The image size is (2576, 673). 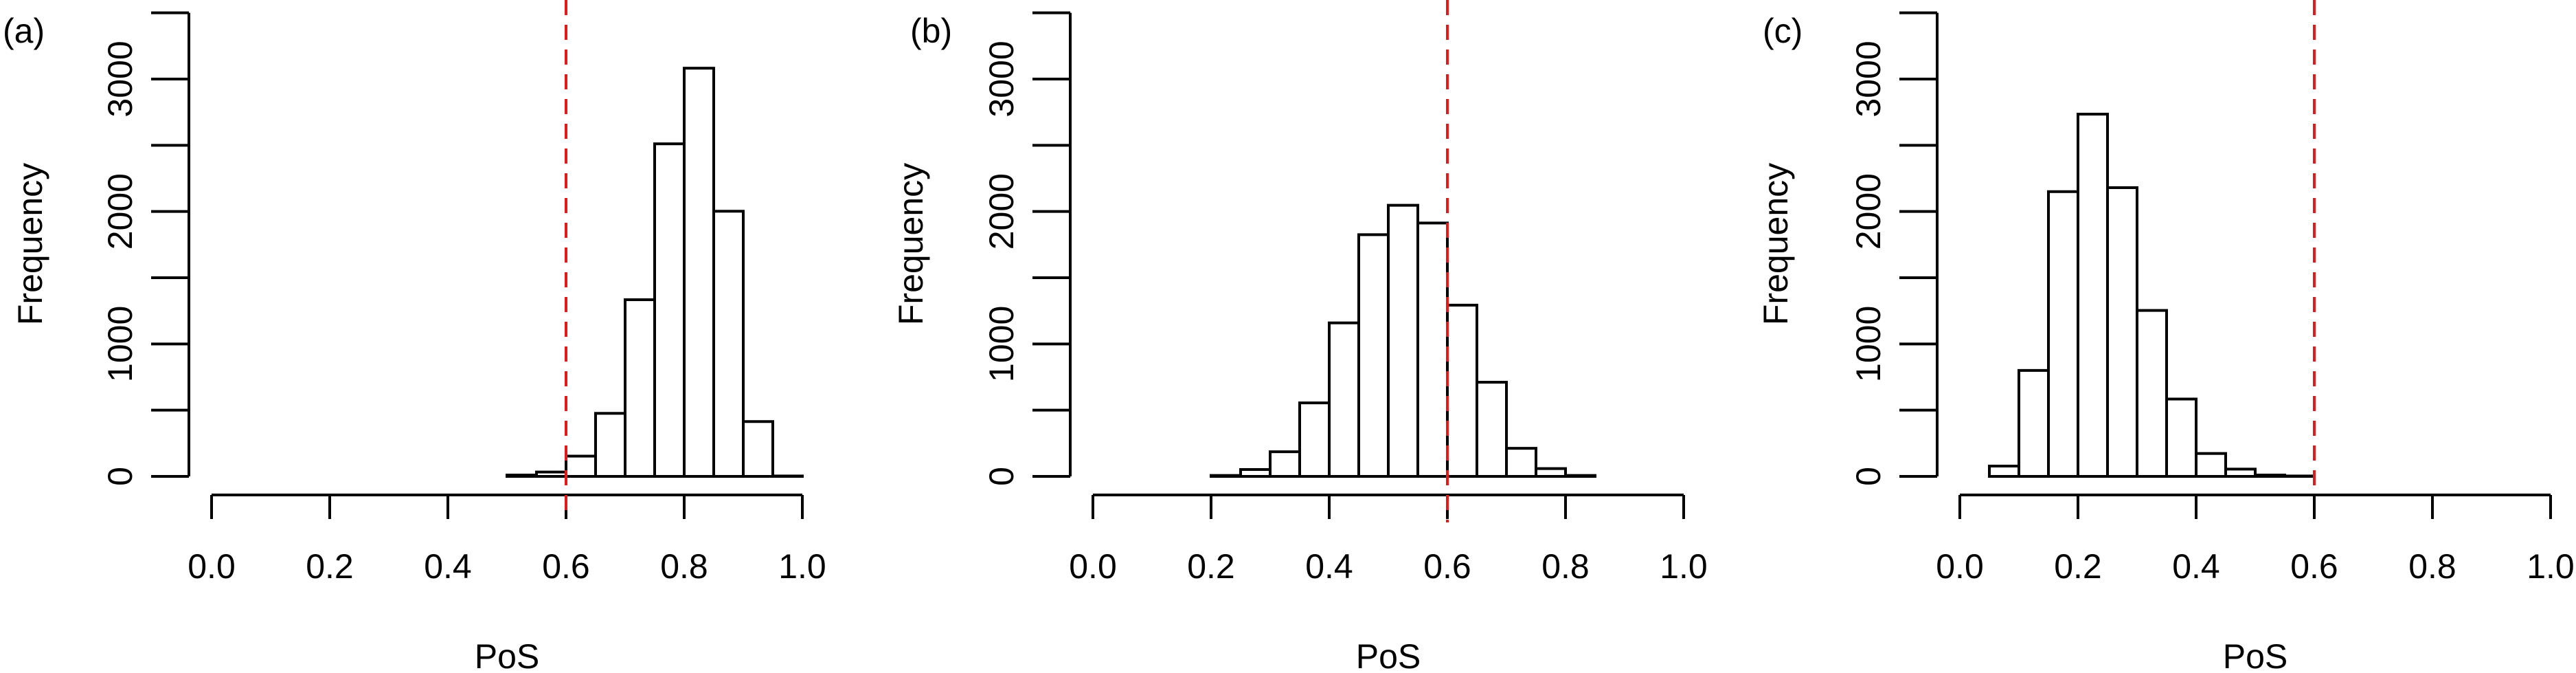 I want to click on panel-label: (a), so click(x=24, y=31).